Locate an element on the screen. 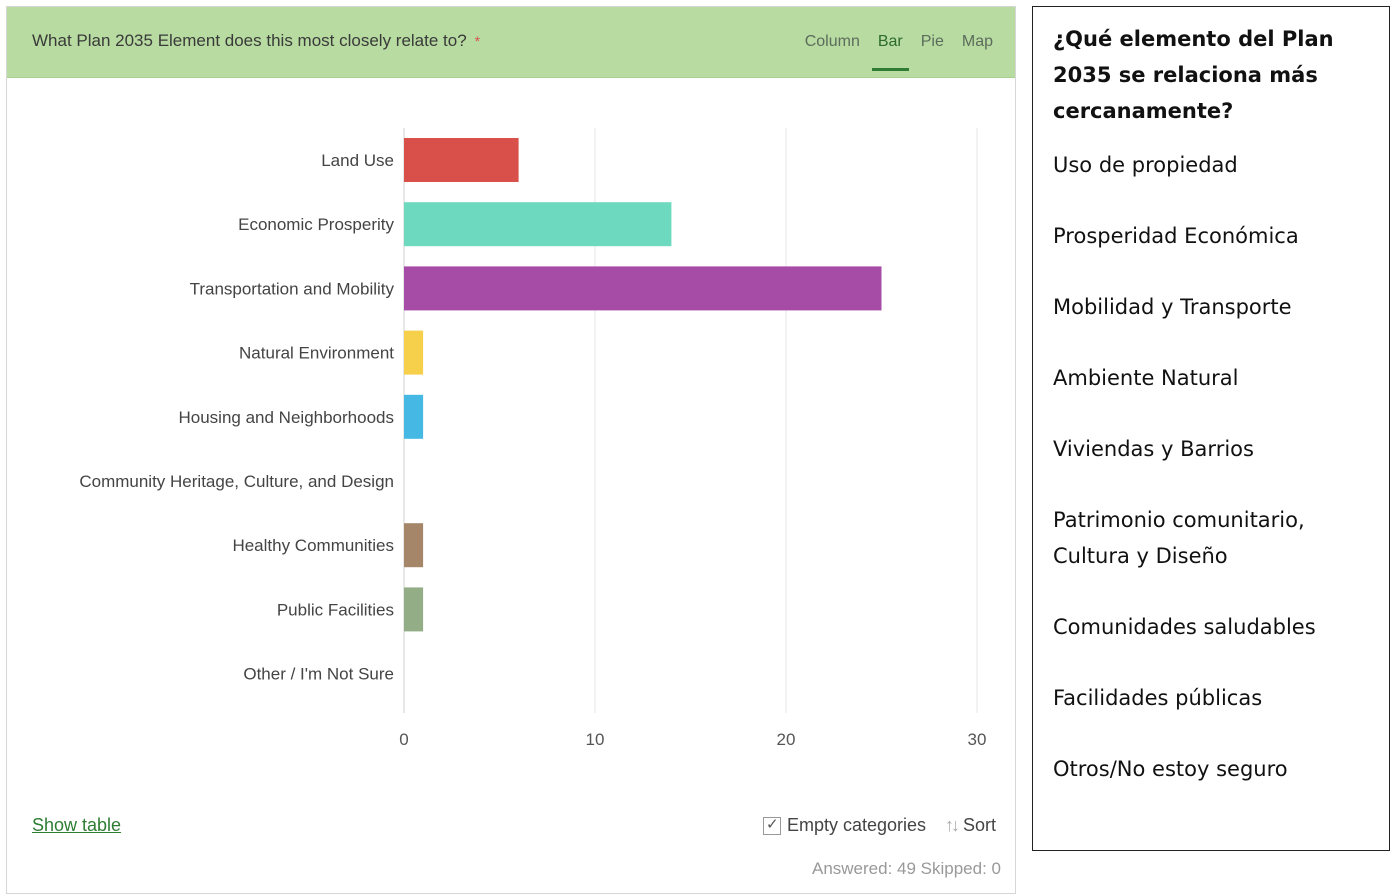 This screenshot has width=1396, height=896. category-label: Other / I'm Not Sure is located at coordinates (318, 674).